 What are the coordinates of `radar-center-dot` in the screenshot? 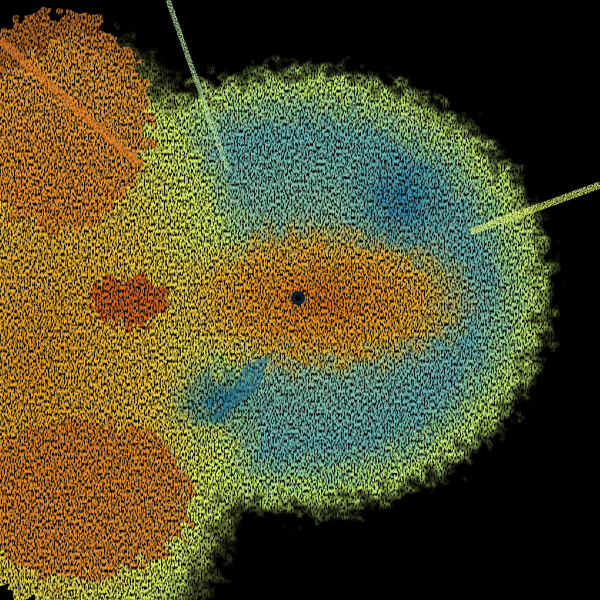 It's located at (298, 298).